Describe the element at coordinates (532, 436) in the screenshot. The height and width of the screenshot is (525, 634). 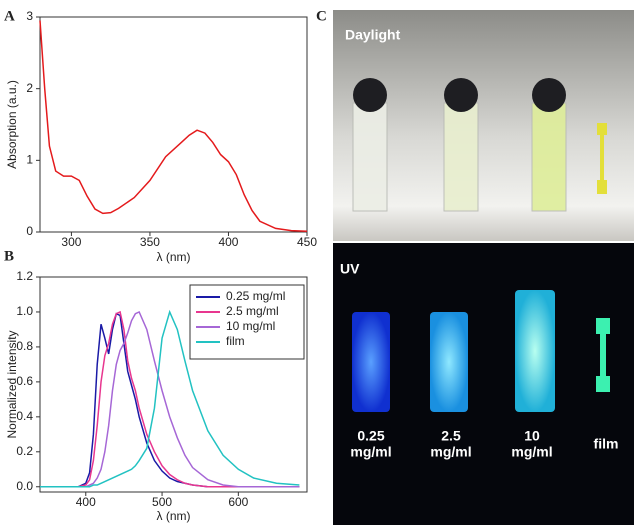
I see `sample-label: 10` at that location.